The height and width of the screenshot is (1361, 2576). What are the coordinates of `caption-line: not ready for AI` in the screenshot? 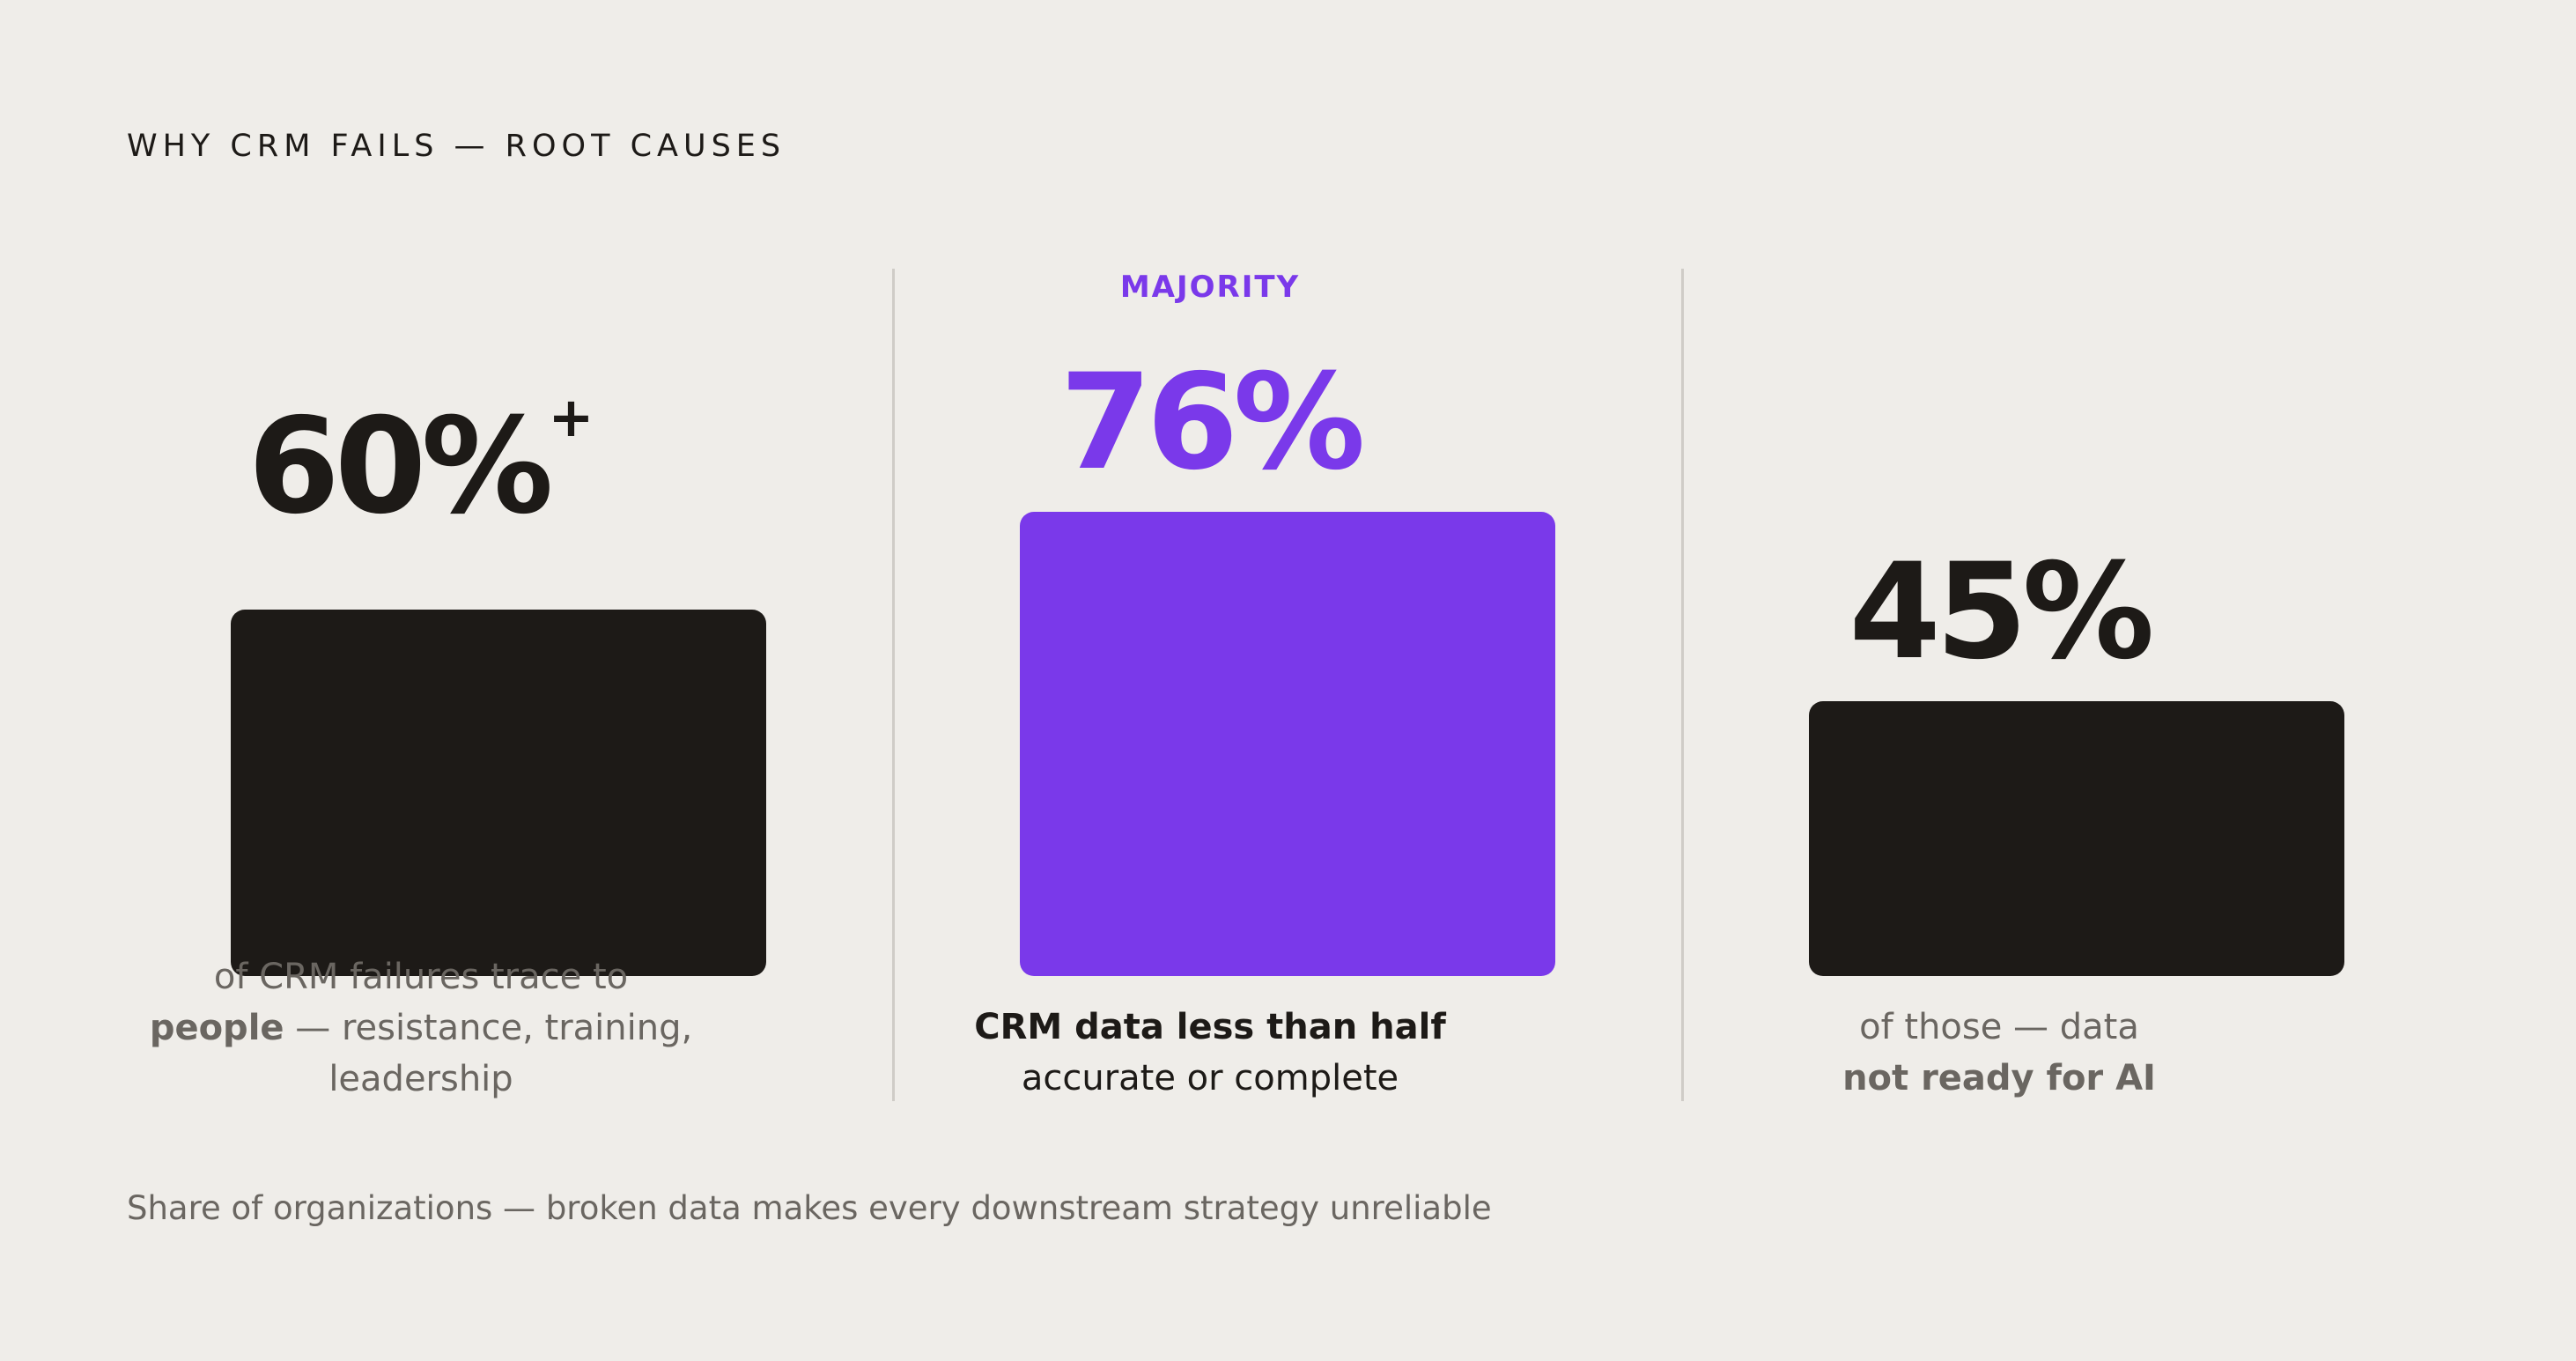 It's located at (1999, 1078).